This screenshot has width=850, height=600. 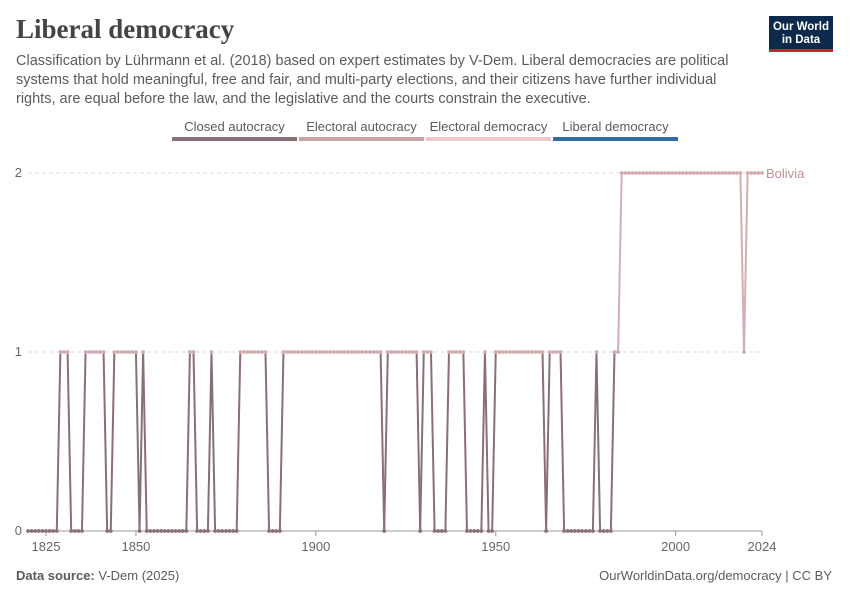 What do you see at coordinates (18, 351) in the screenshot?
I see `y-tick-label: 1` at bounding box center [18, 351].